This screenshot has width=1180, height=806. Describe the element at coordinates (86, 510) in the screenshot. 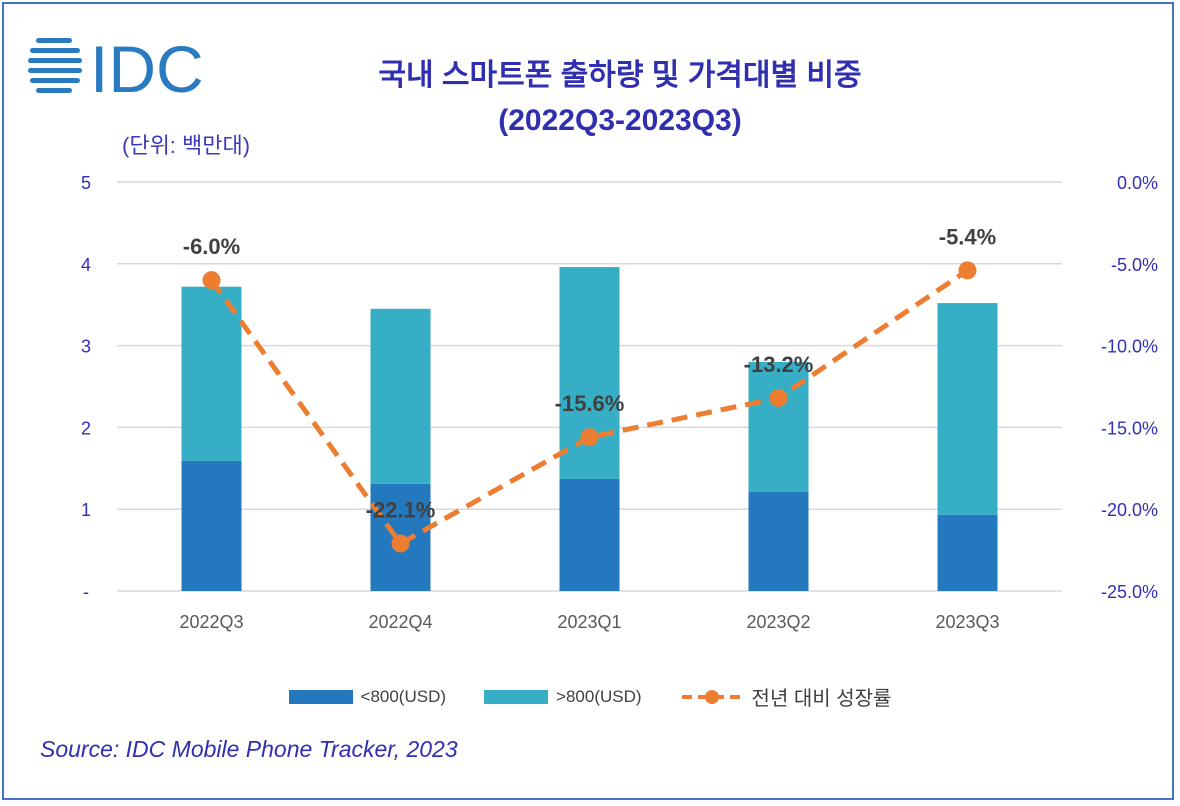

I see `left-tick-label: 1` at that location.